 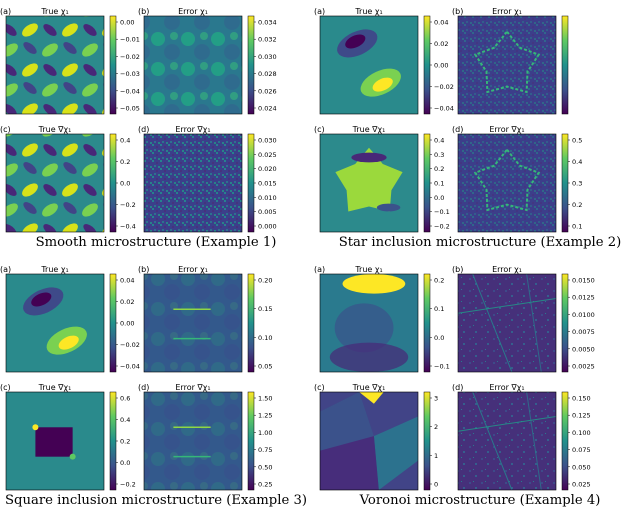 What do you see at coordinates (265, 399) in the screenshot?
I see `colorbar-tick-label: 1.50` at bounding box center [265, 399].